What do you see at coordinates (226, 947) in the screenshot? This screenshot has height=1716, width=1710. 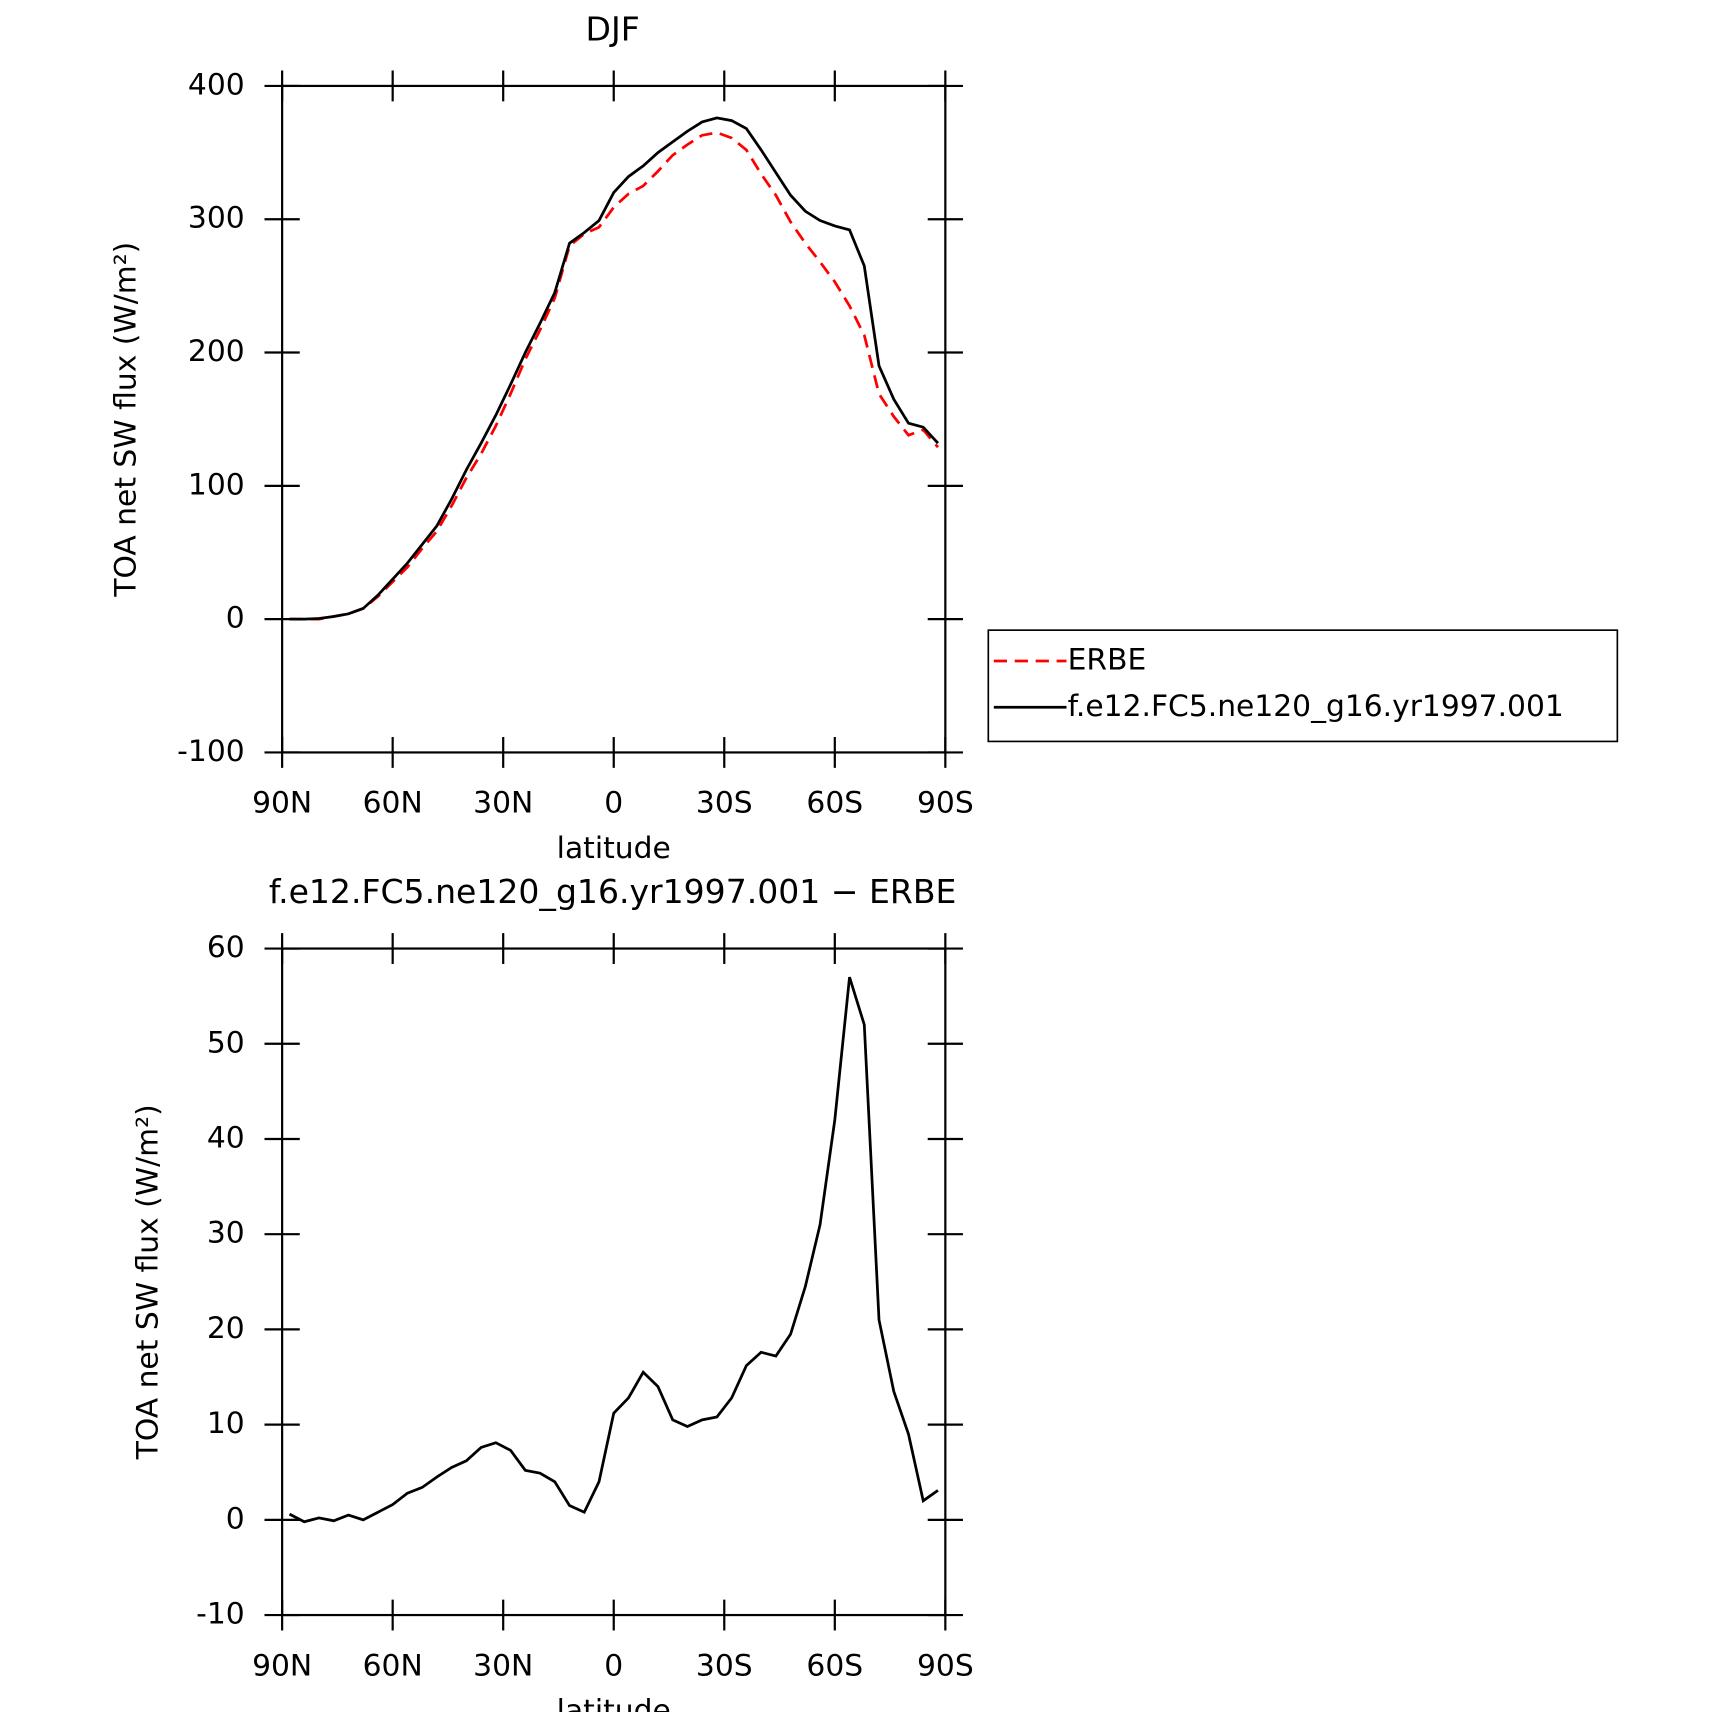 I see `y-tick-label: 60` at bounding box center [226, 947].